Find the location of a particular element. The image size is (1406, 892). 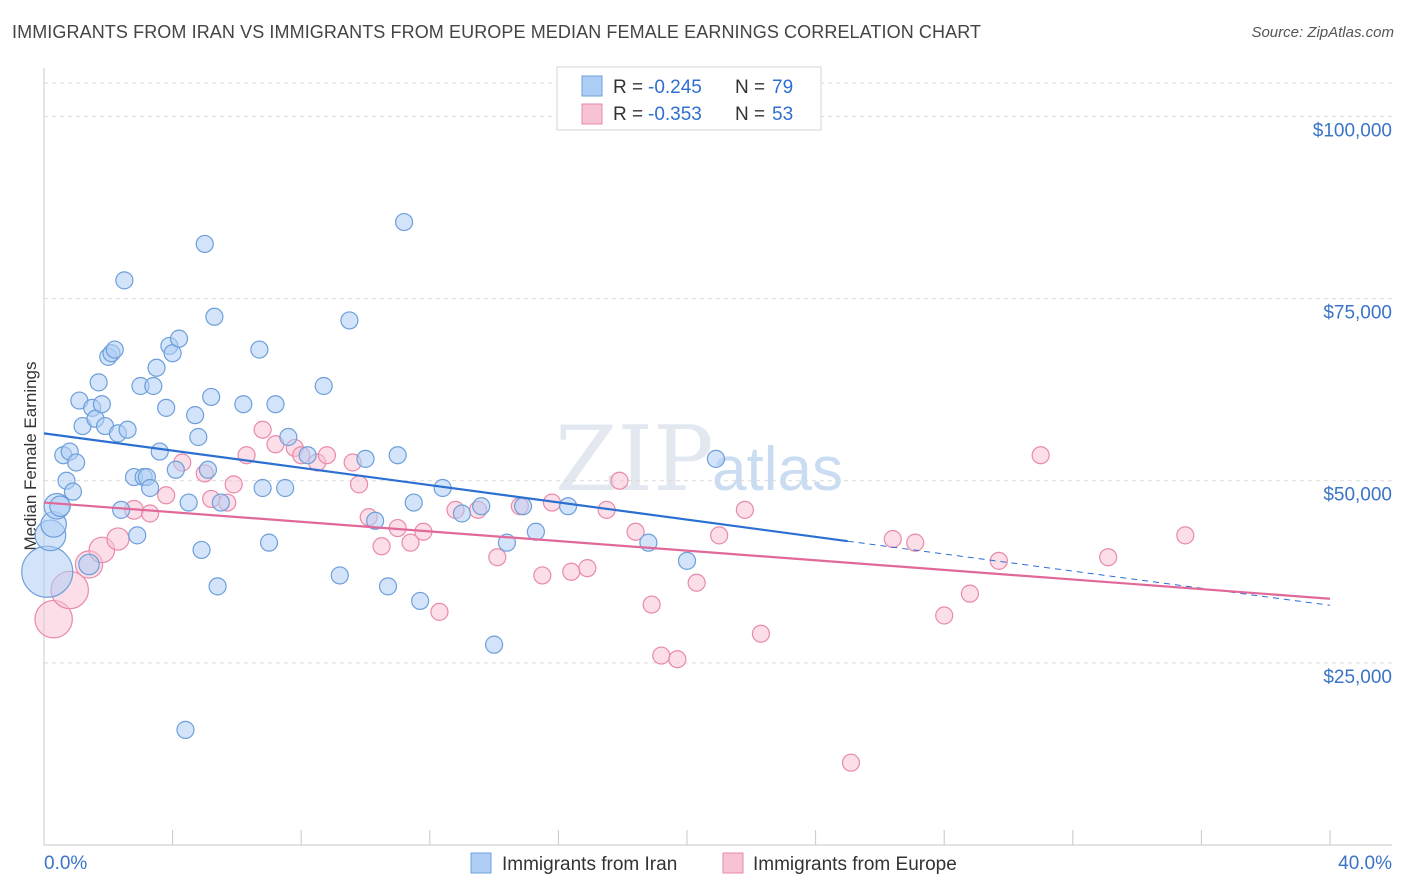

watermark-atlas: atlas is located at coordinates (777, 469).